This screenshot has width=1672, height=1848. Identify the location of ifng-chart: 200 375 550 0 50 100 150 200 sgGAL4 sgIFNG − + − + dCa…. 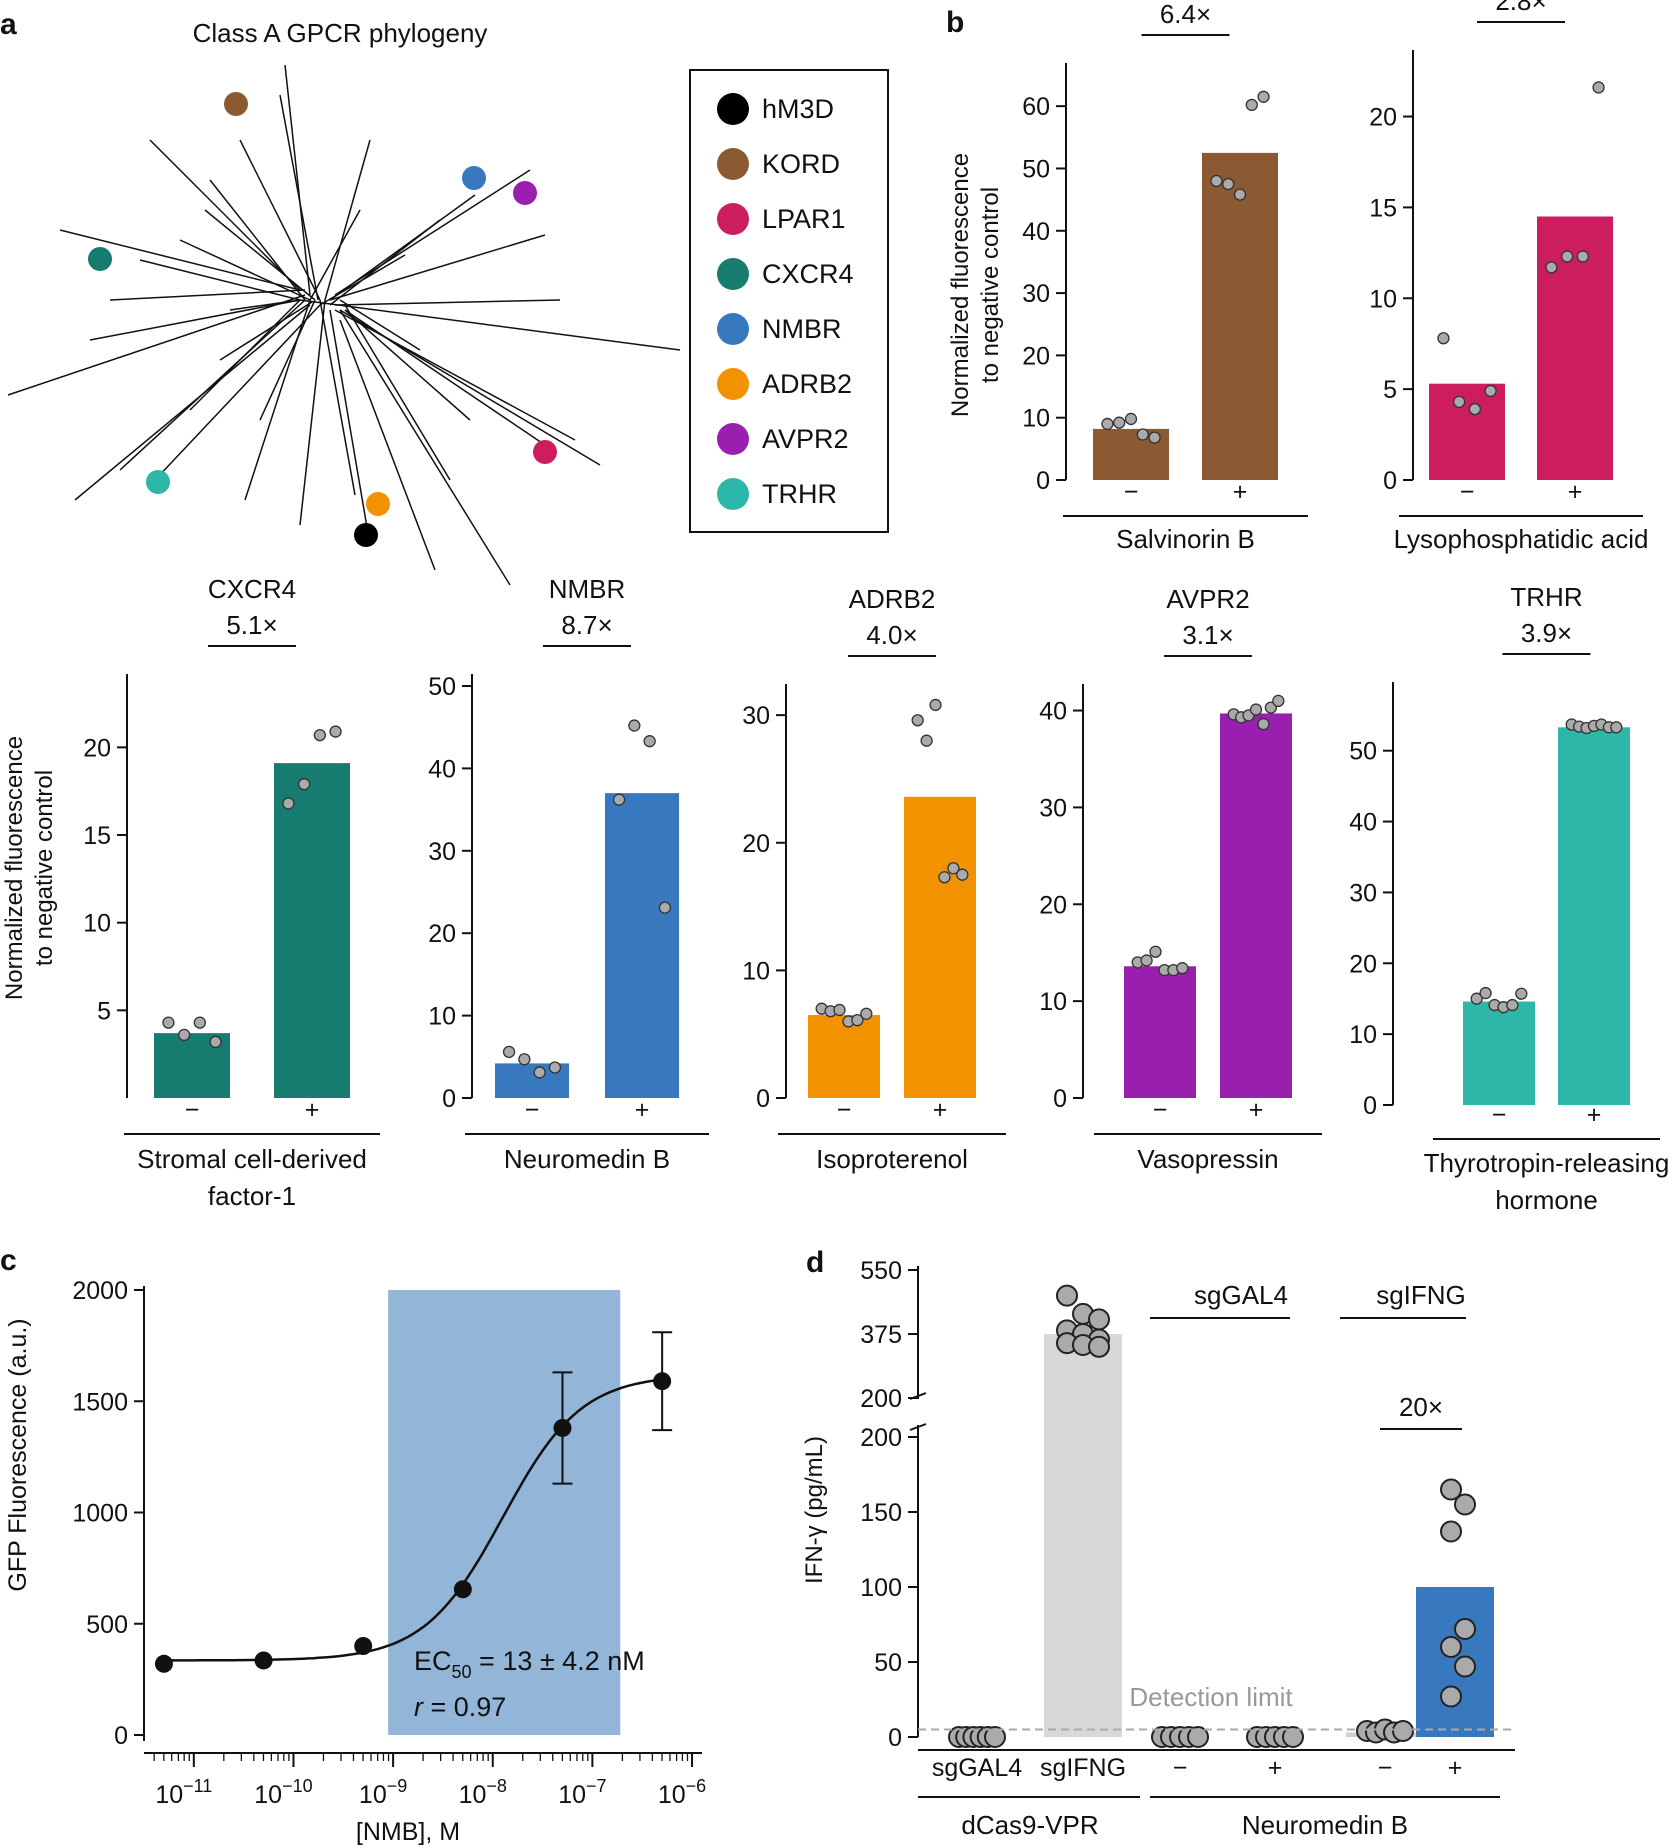
(1187, 1548).